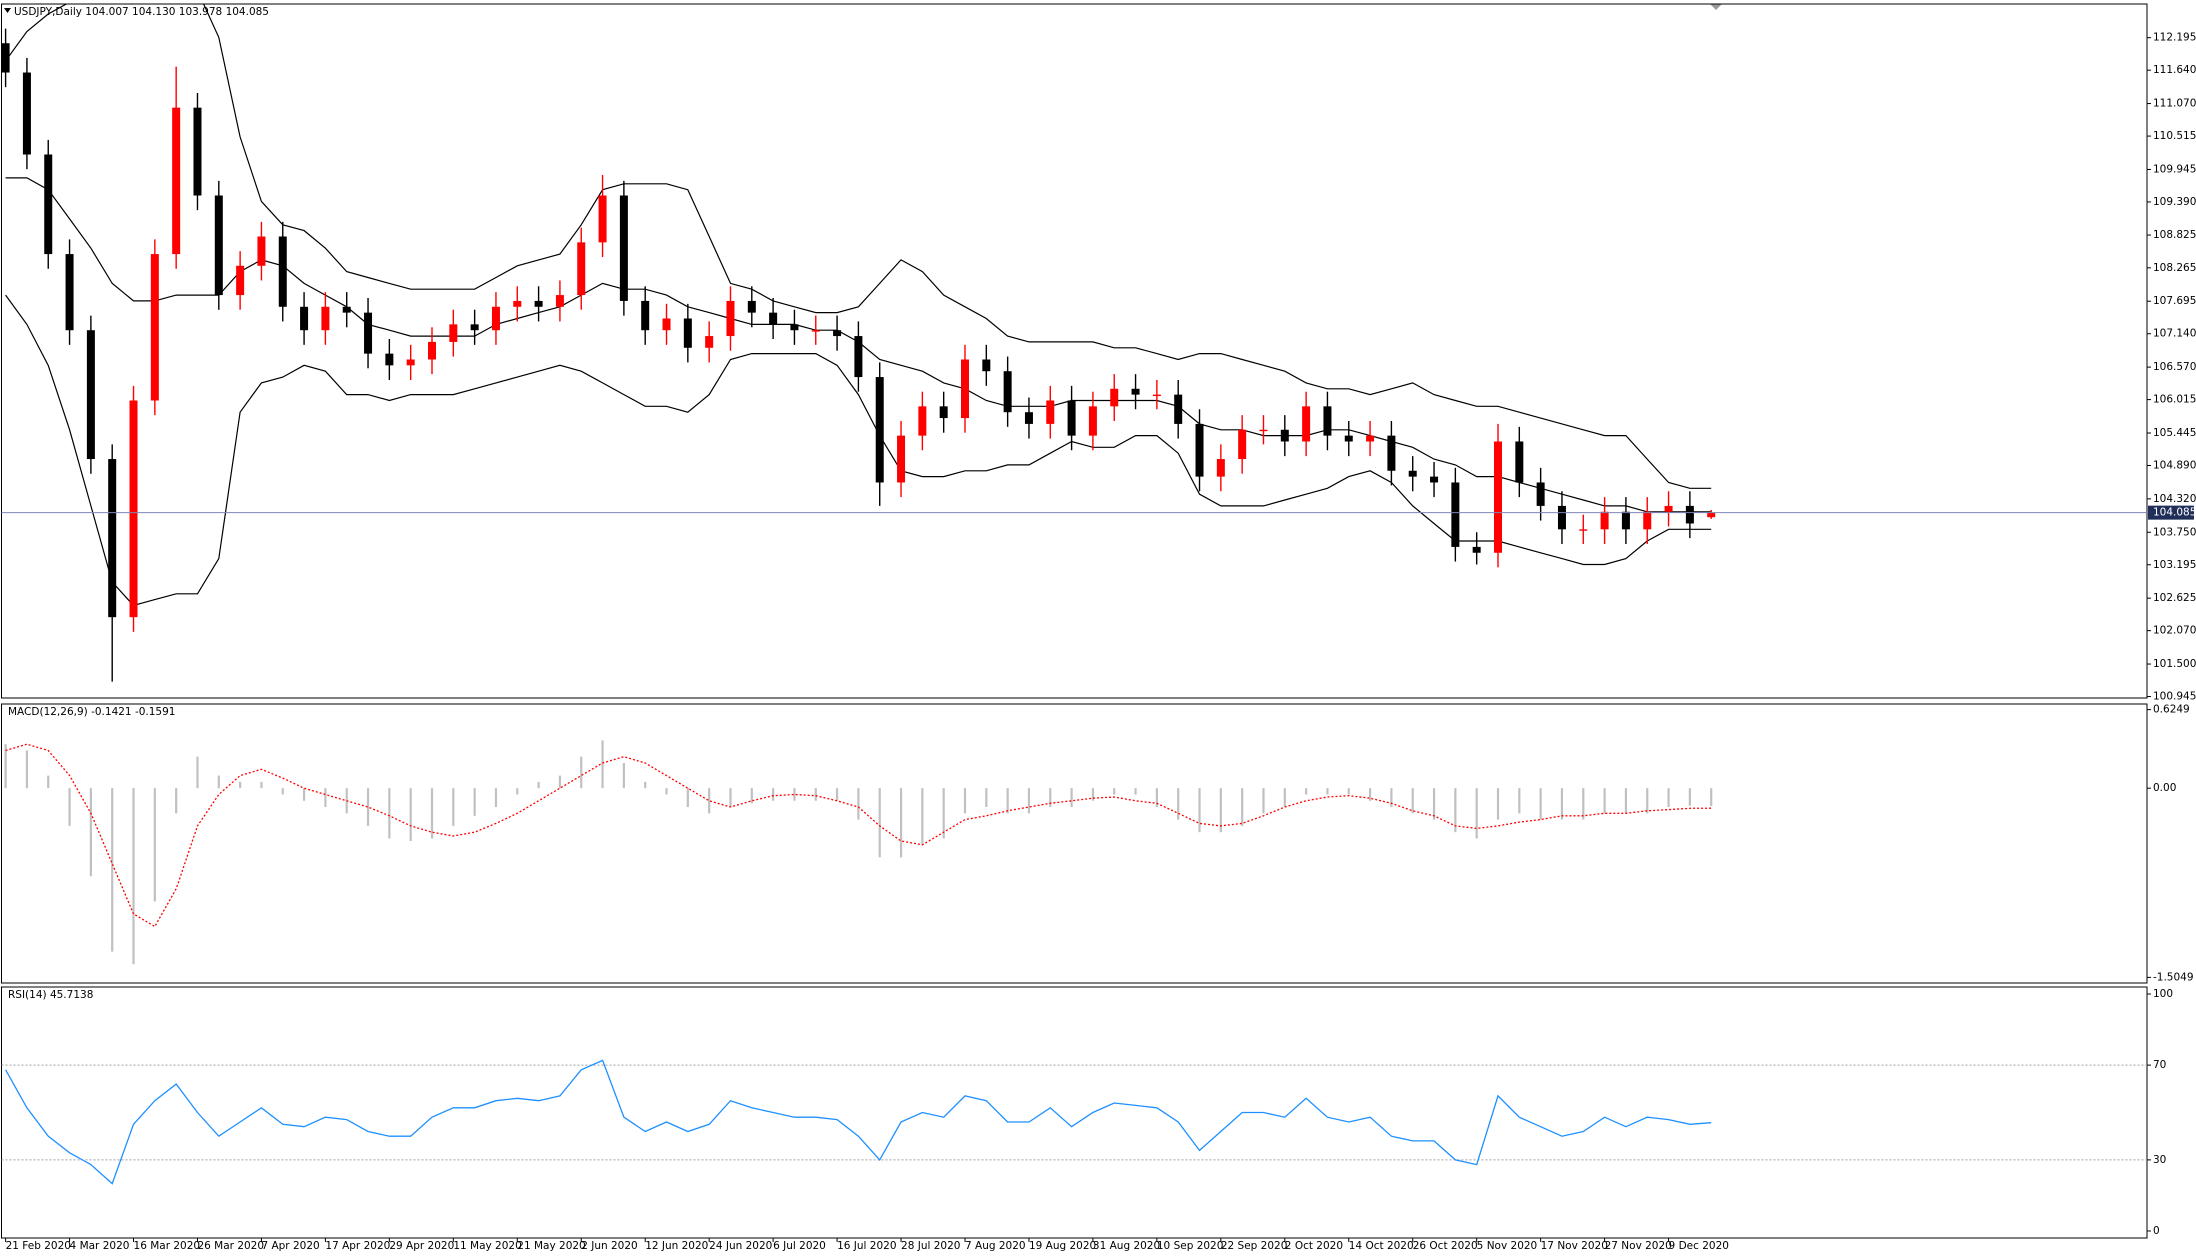  Describe the element at coordinates (2174, 532) in the screenshot. I see `y-tick-label: 103.750` at that location.